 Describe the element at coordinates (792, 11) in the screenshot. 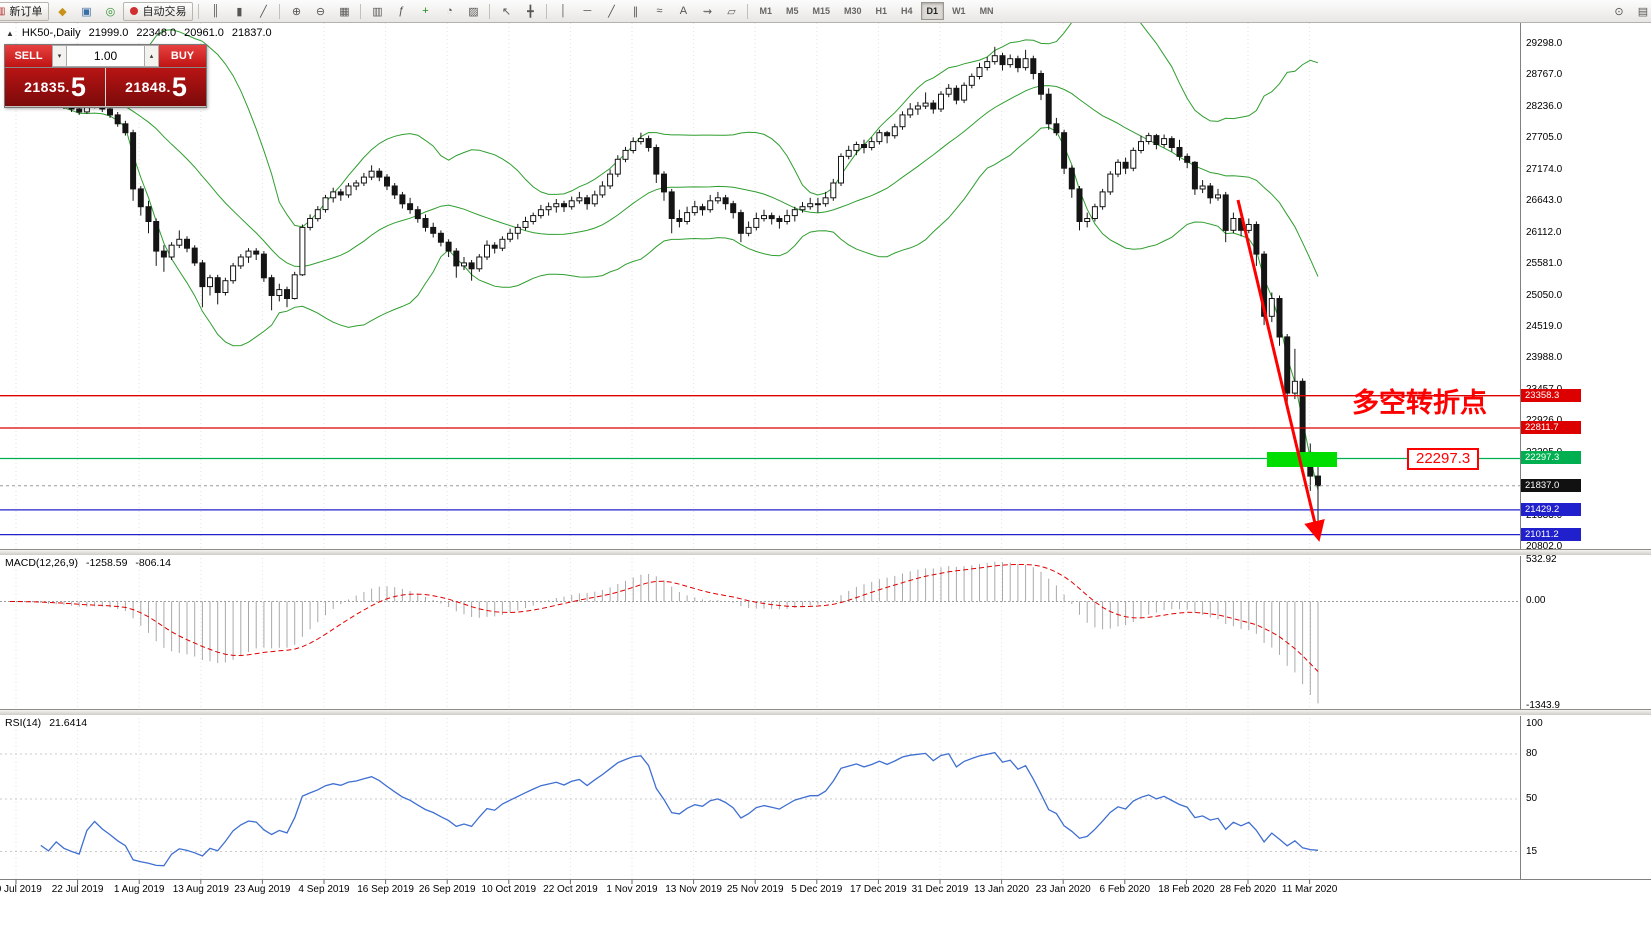

I see `timeframe-m5: M5` at that location.